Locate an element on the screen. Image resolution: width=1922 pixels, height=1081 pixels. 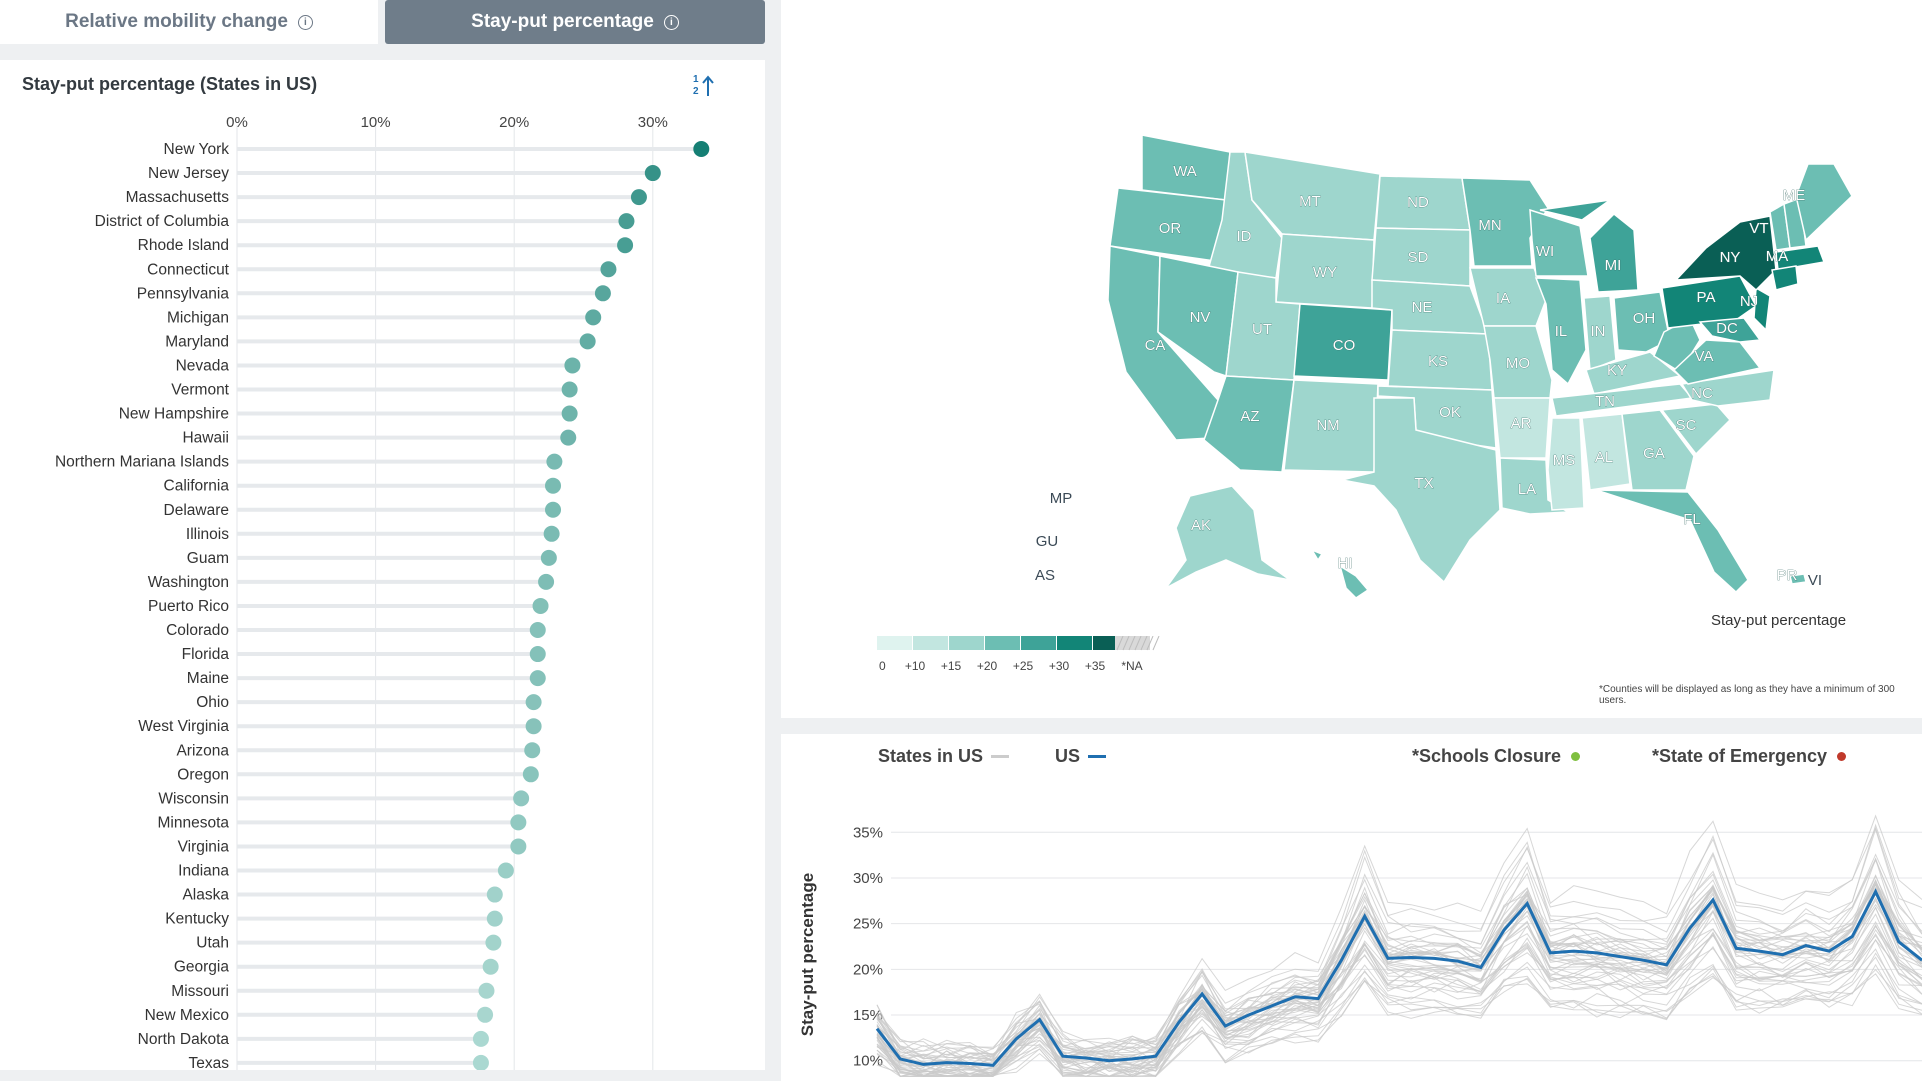
state-label: Connecticut is located at coordinates (188, 269).